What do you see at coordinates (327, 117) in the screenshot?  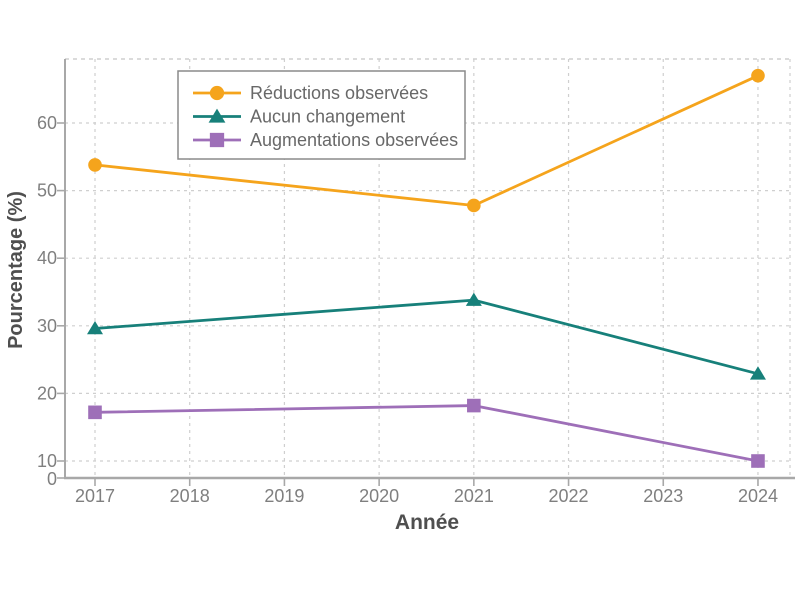 I see `legend-item-label: Aucun changement` at bounding box center [327, 117].